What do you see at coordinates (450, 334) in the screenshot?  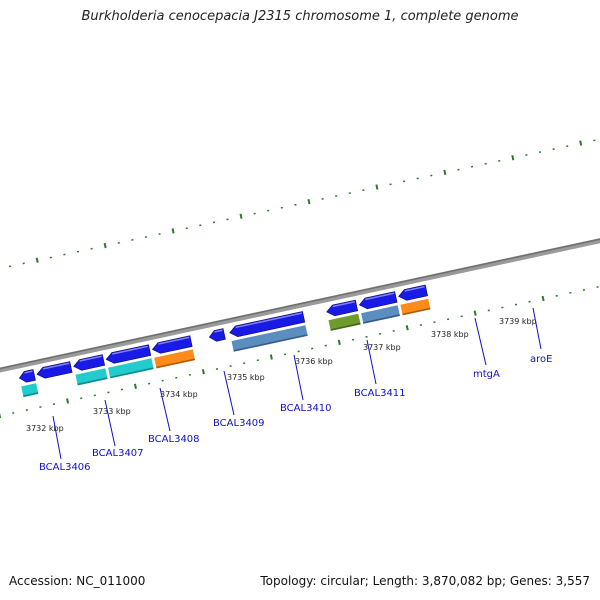 I see `position-label: 3738 kbp` at bounding box center [450, 334].